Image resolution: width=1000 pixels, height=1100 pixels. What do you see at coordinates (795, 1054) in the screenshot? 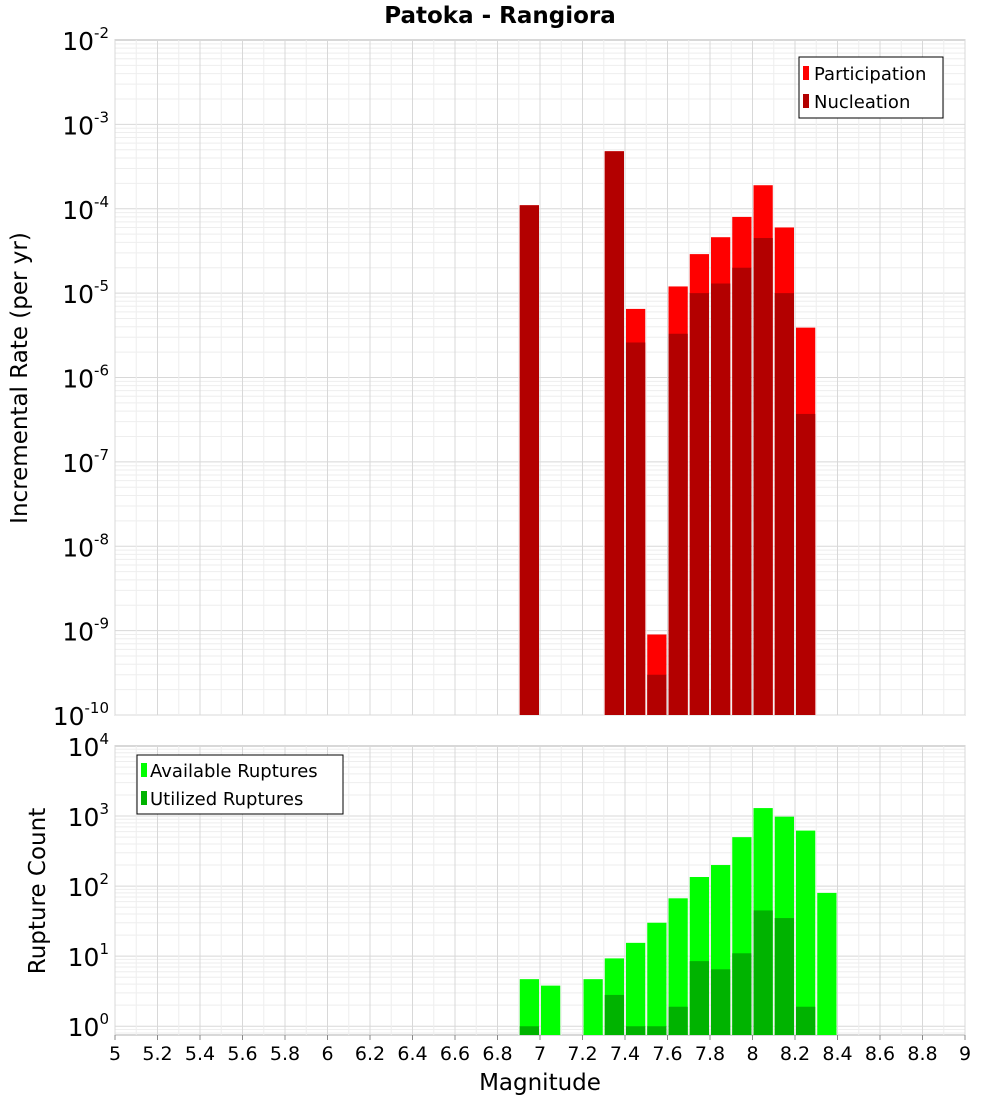
I see `x-tick-label: 8.2` at bounding box center [795, 1054].